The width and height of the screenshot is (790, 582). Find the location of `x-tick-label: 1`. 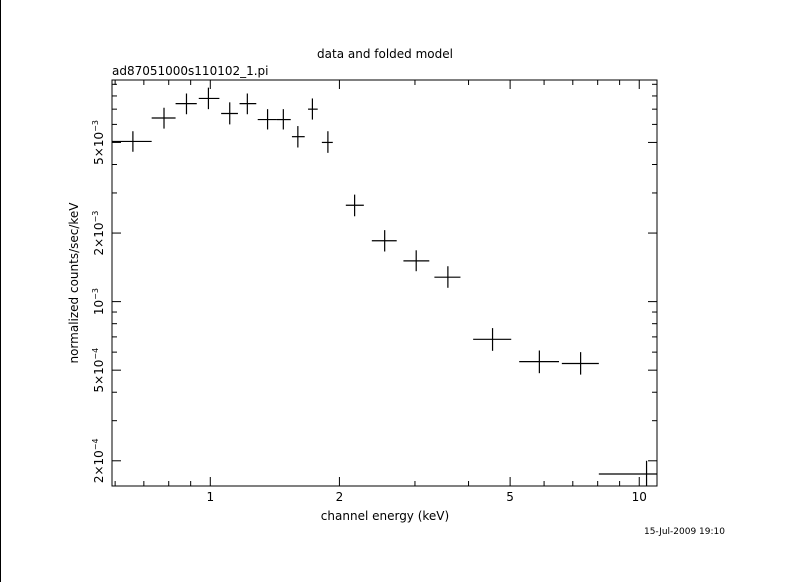

x-tick-label: 1 is located at coordinates (210, 497).